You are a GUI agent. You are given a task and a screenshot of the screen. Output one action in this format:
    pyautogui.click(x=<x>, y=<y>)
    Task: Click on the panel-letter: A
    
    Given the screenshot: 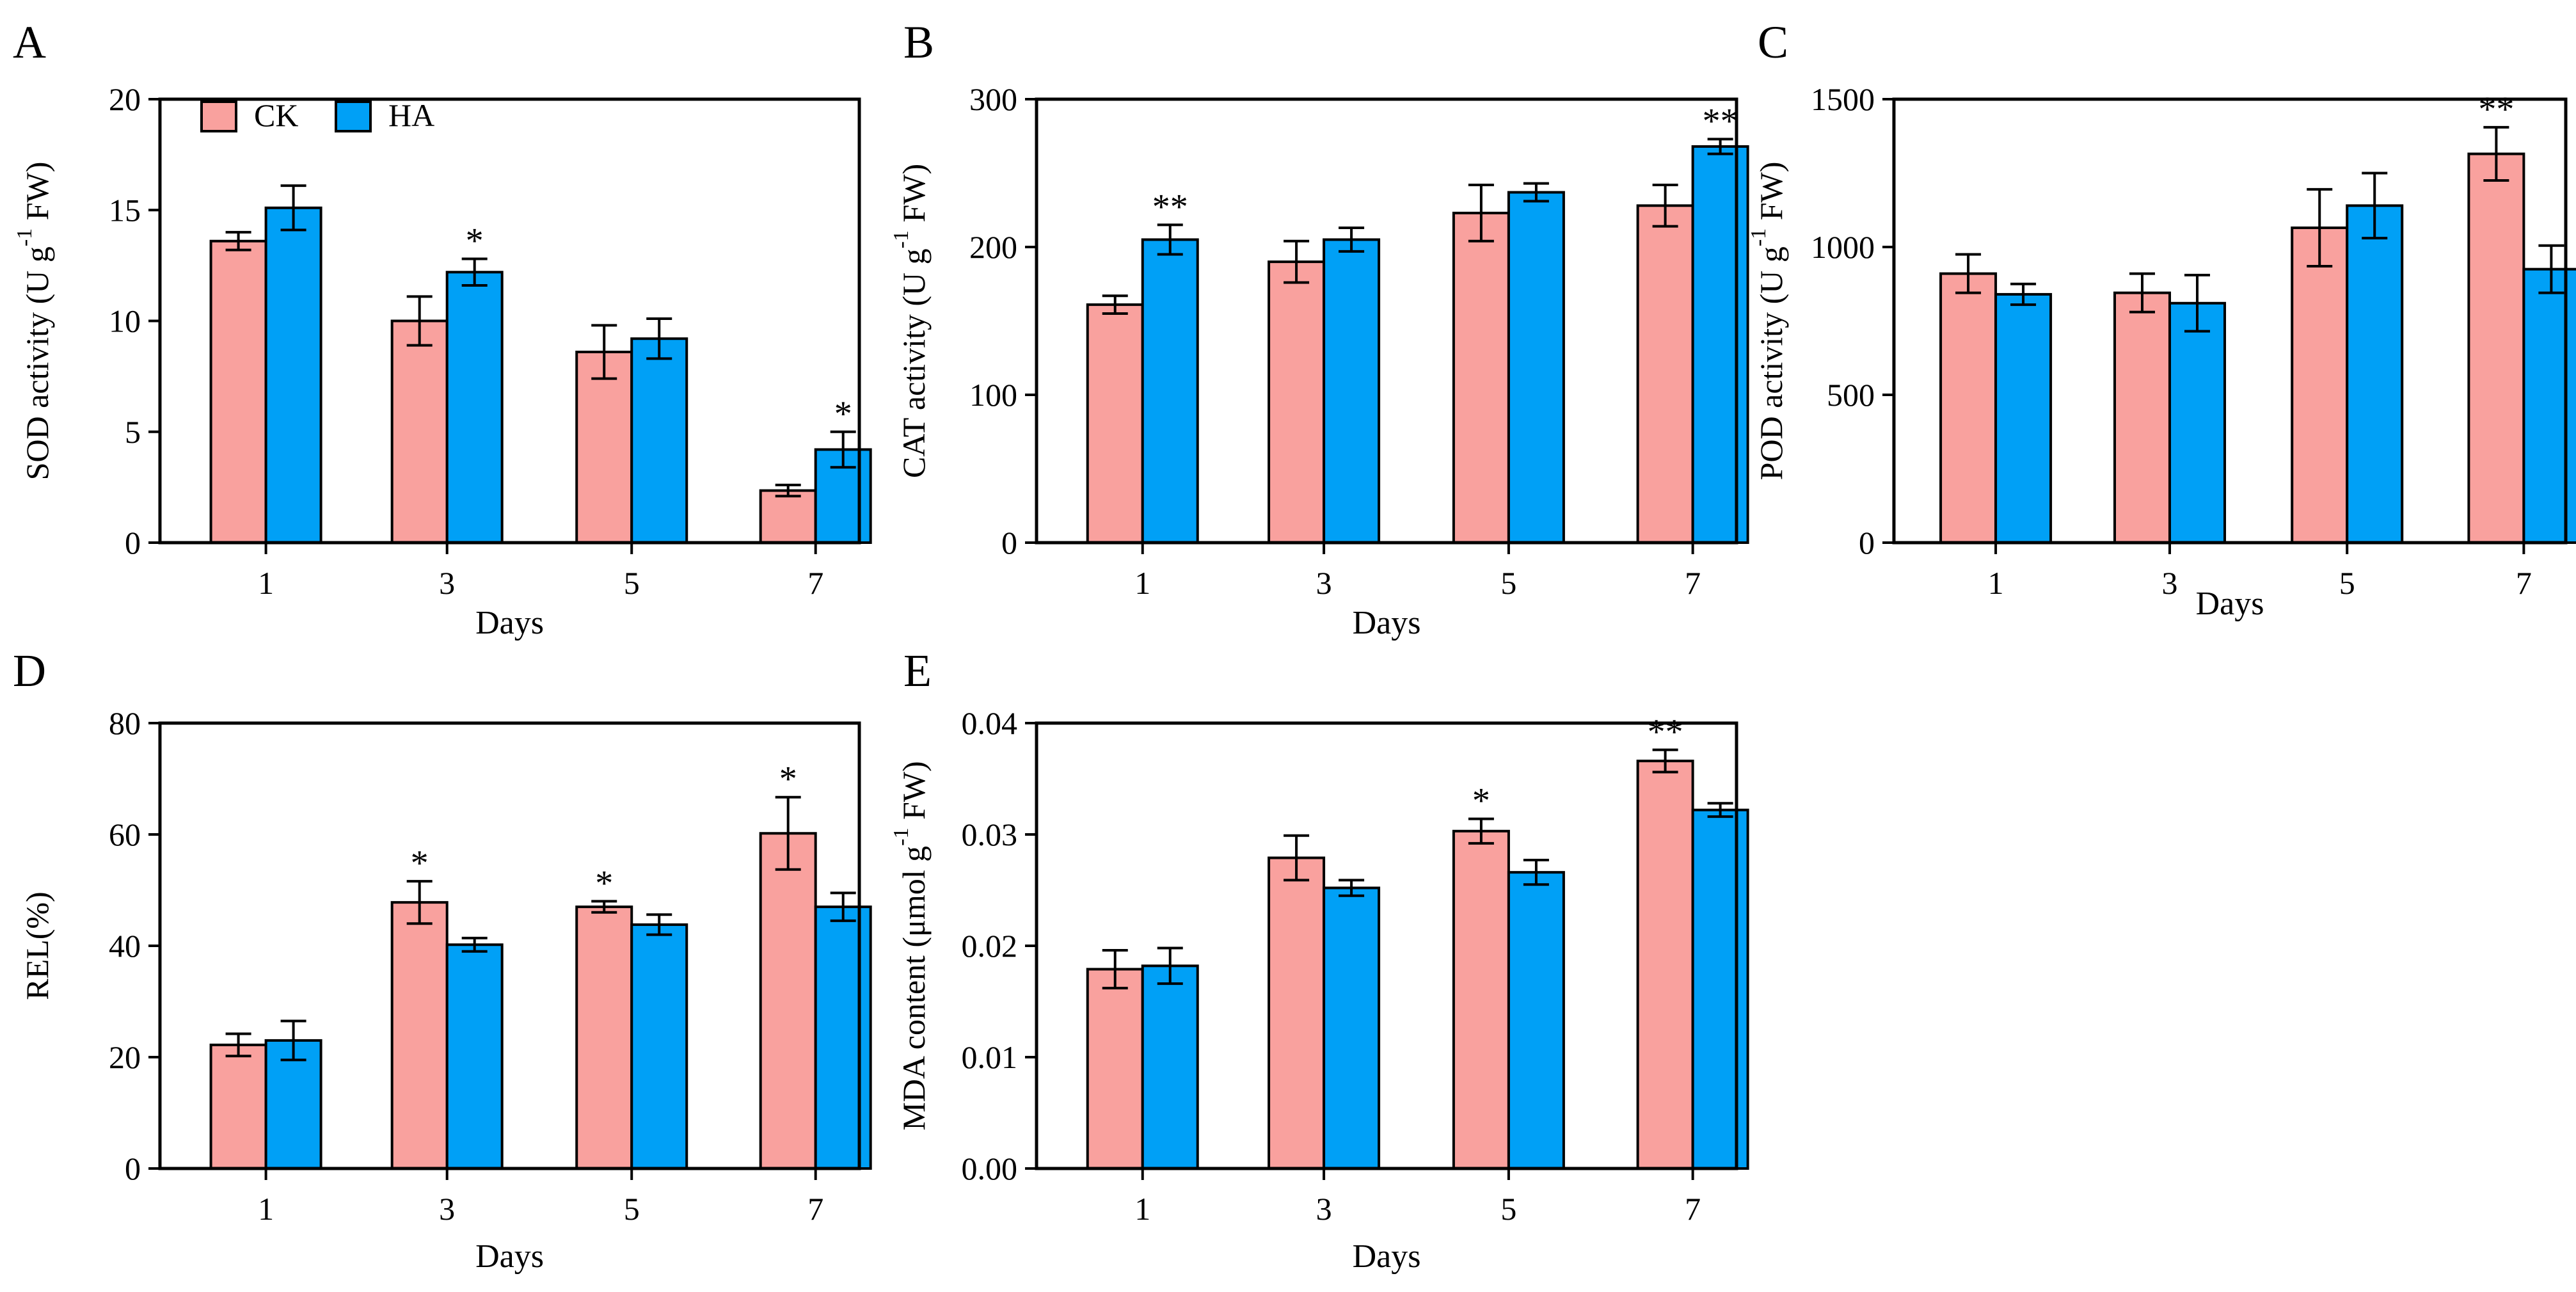 What is the action you would take?
    pyautogui.click(x=30, y=42)
    